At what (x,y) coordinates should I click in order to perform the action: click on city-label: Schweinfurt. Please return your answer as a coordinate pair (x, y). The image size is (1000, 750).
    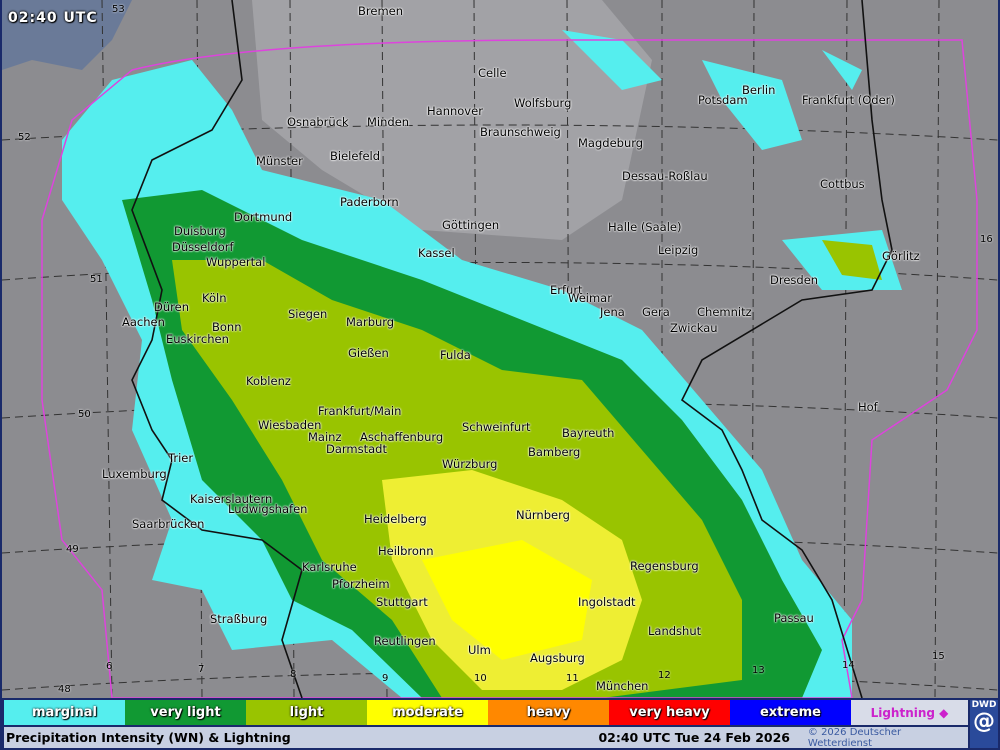
    Looking at the image, I should click on (496, 427).